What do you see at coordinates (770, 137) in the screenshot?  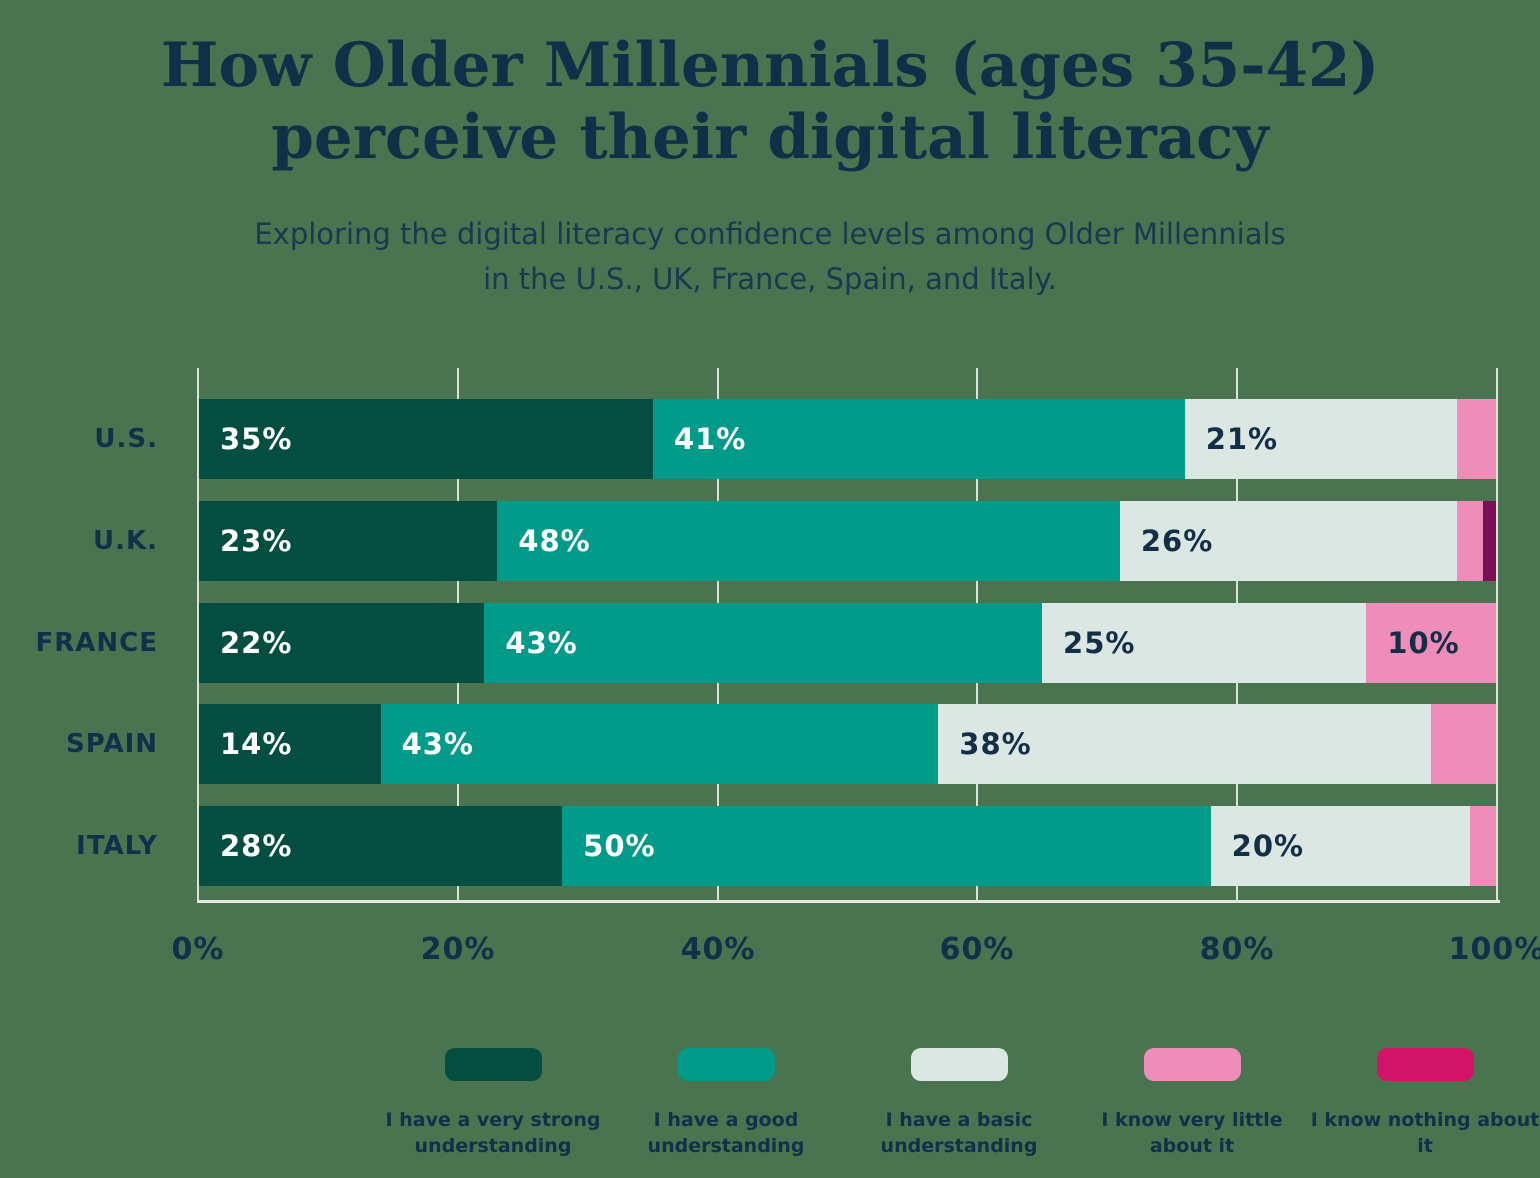 I see `chart-title-line2: perceive their digital literacy` at bounding box center [770, 137].